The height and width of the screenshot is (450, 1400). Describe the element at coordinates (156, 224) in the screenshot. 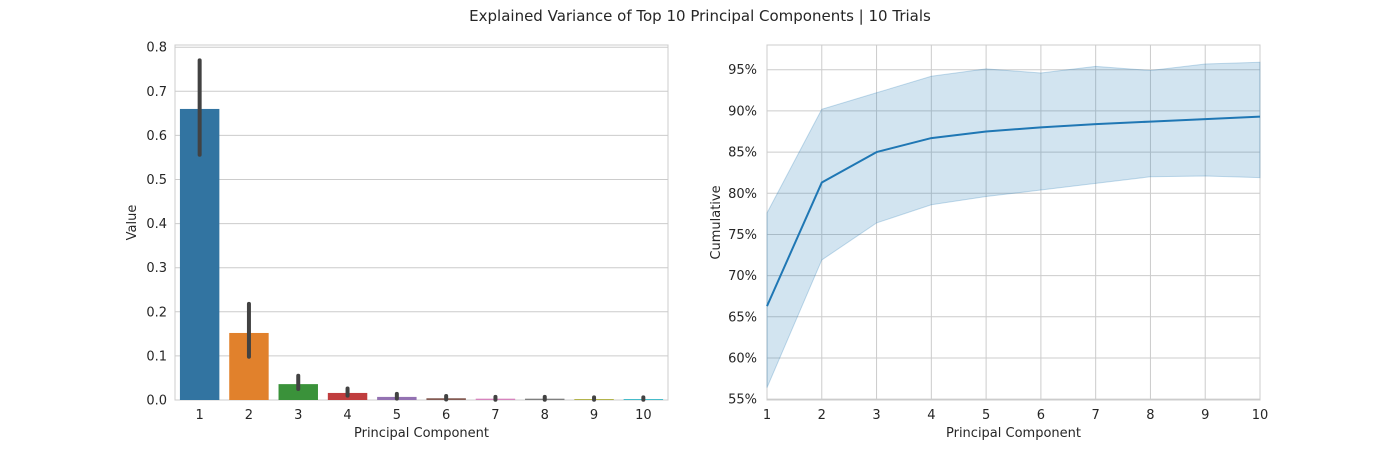

I see `y-tick-label: 0.4` at that location.